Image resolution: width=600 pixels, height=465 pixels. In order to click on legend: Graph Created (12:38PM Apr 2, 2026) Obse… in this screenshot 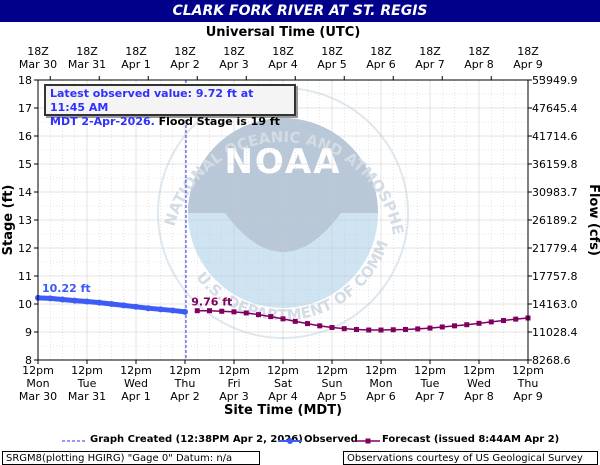, I will do `click(300, 441)`.